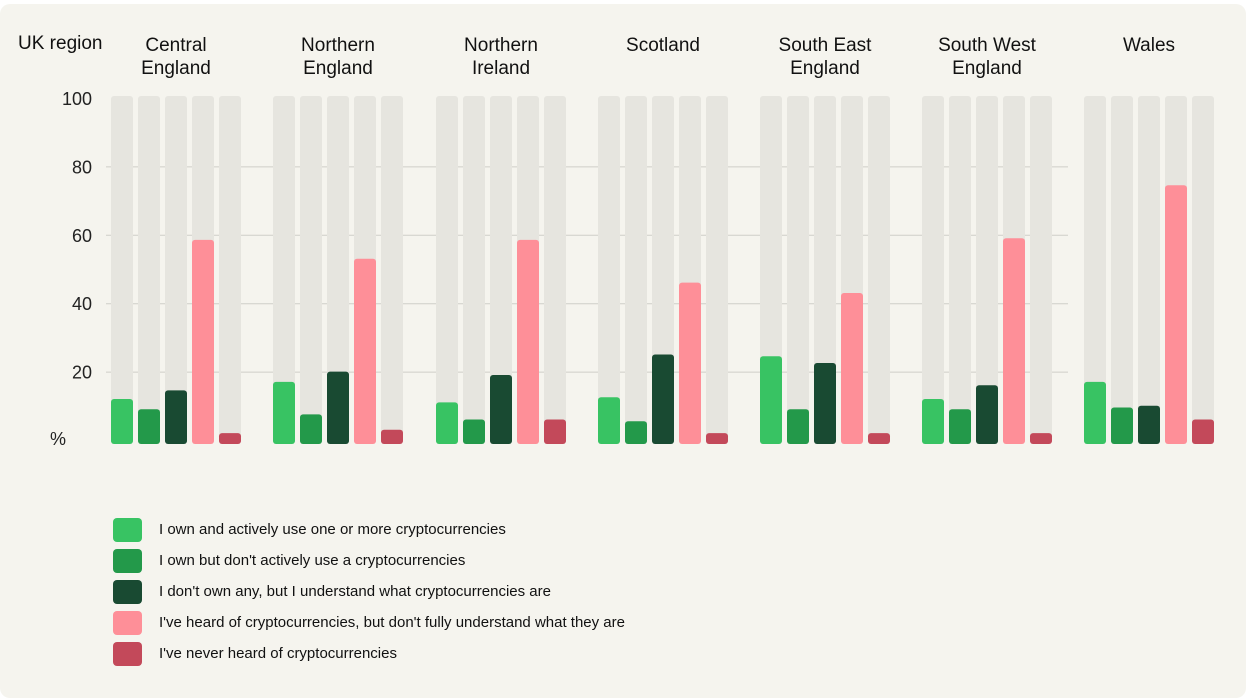 The width and height of the screenshot is (1250, 700). Describe the element at coordinates (987, 45) in the screenshot. I see `region-label: South West` at that location.